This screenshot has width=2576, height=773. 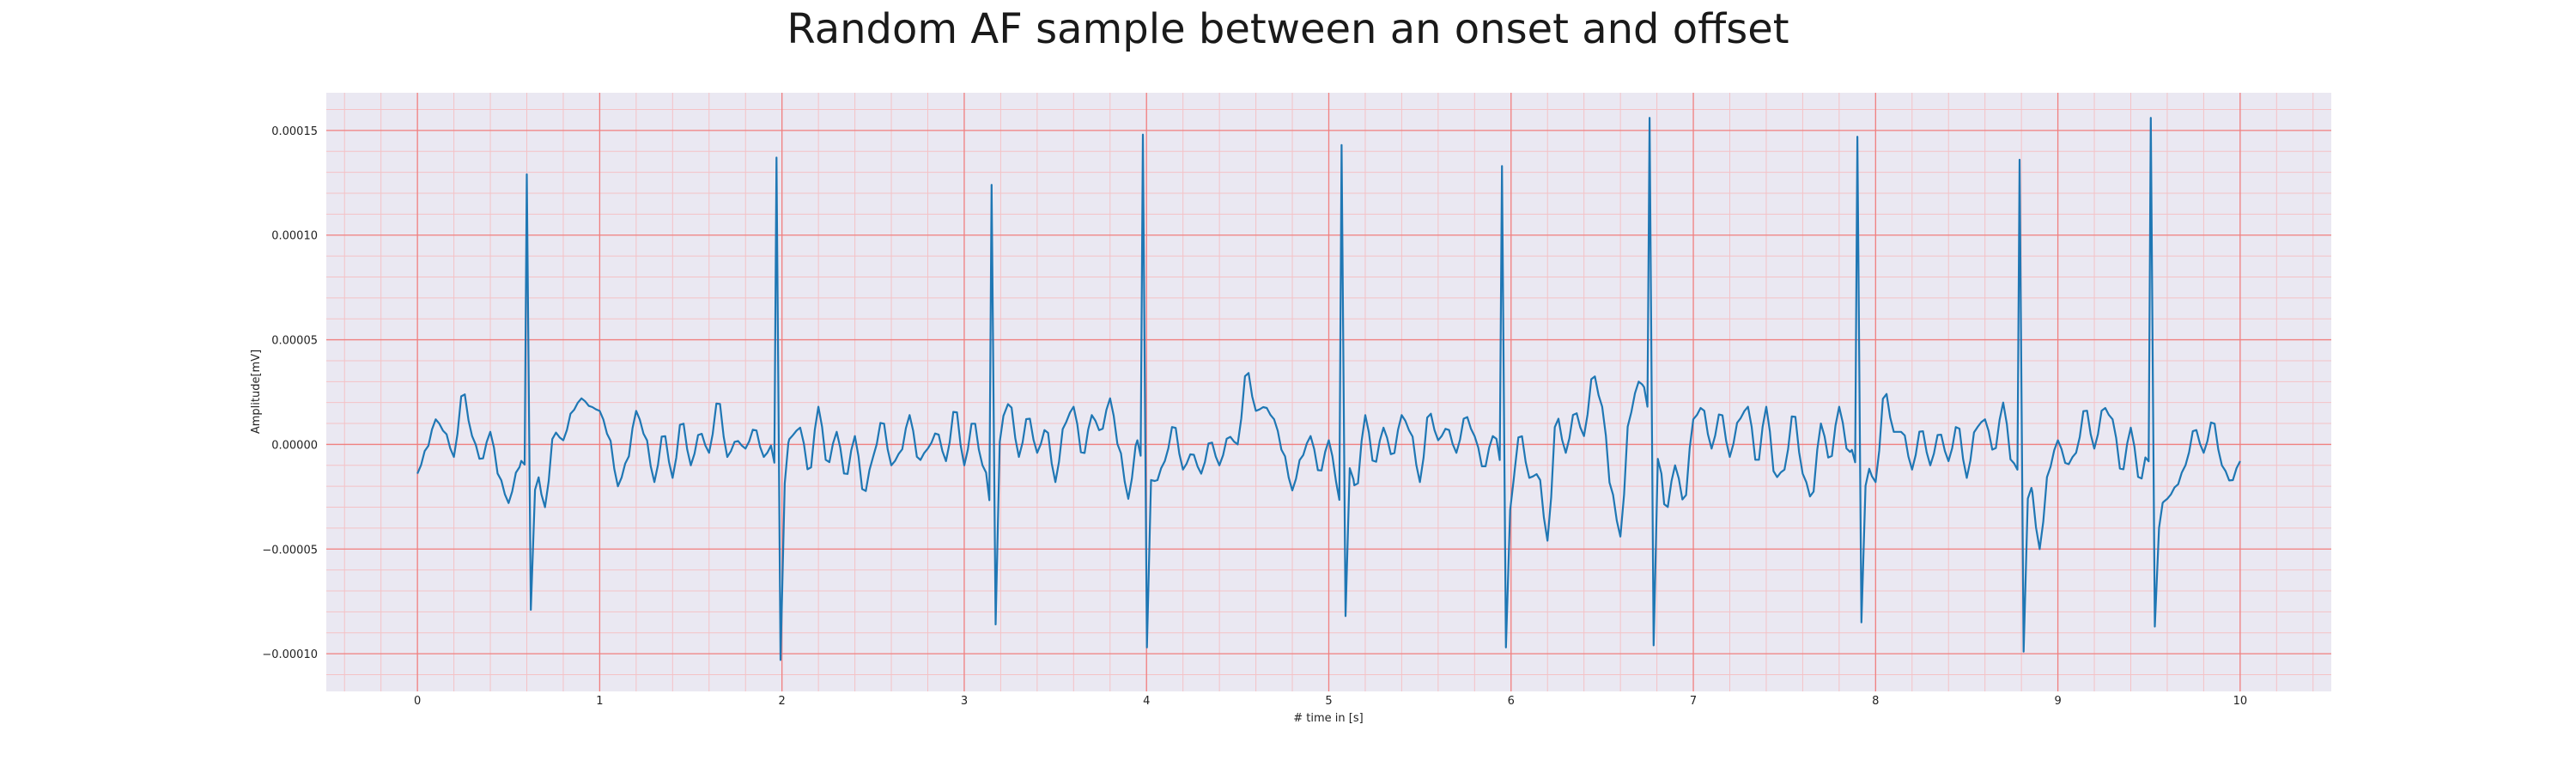 What do you see at coordinates (782, 701) in the screenshot?
I see `x-tick-label: 2` at bounding box center [782, 701].